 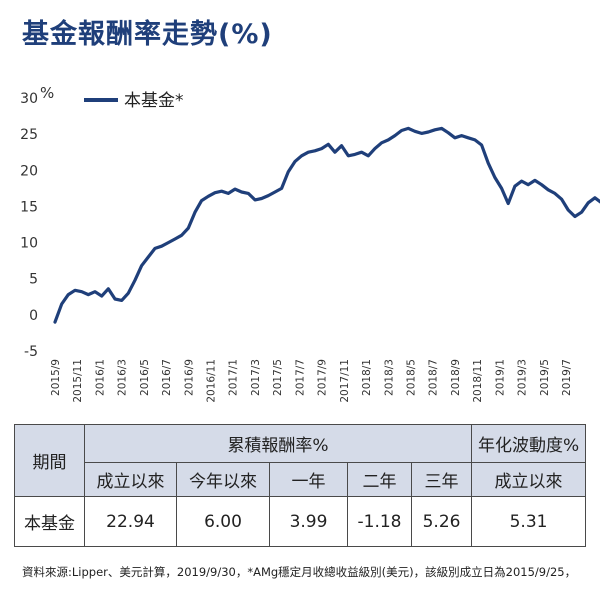 I want to click on y-tick-label: 5, so click(x=33, y=280).